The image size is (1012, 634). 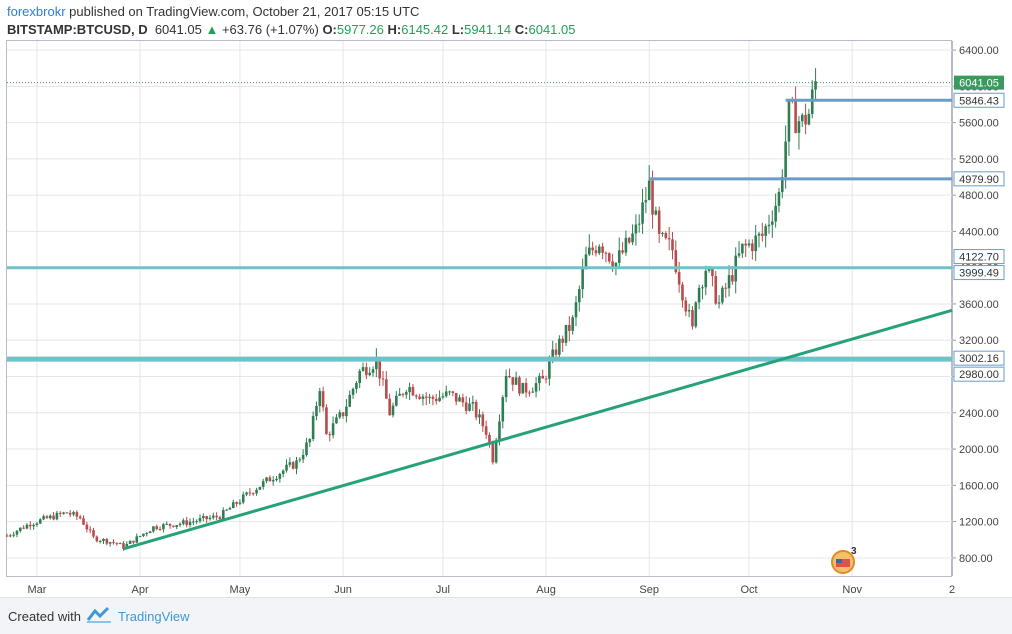 I want to click on x-tick-label: Oct, so click(x=748, y=590).